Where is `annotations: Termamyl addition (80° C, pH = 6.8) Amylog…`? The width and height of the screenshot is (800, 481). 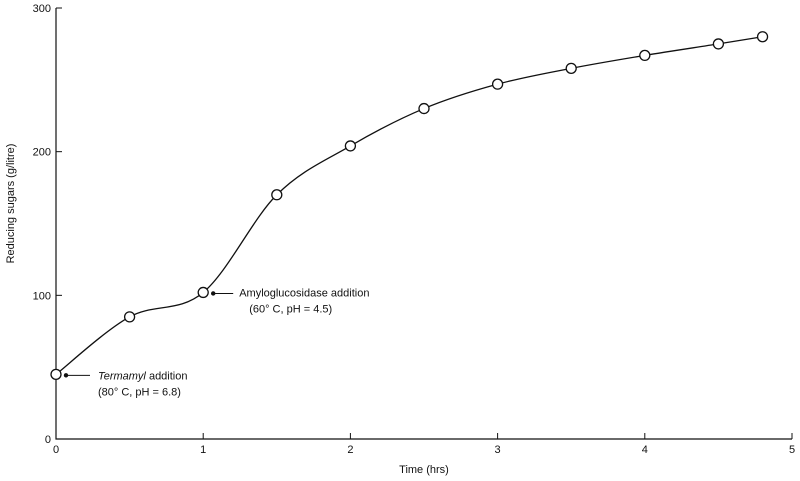 annotations: Termamyl addition (80° C, pH = 6.8) Amylog… is located at coordinates (216, 342).